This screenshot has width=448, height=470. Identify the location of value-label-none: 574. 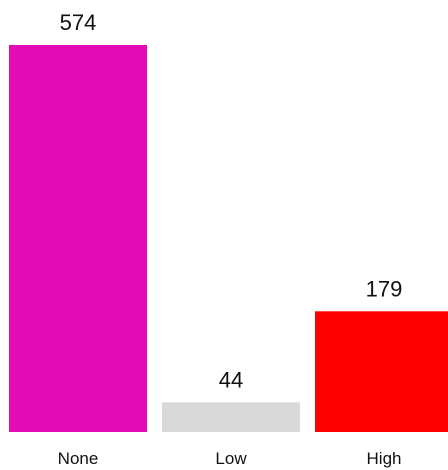
(78, 22).